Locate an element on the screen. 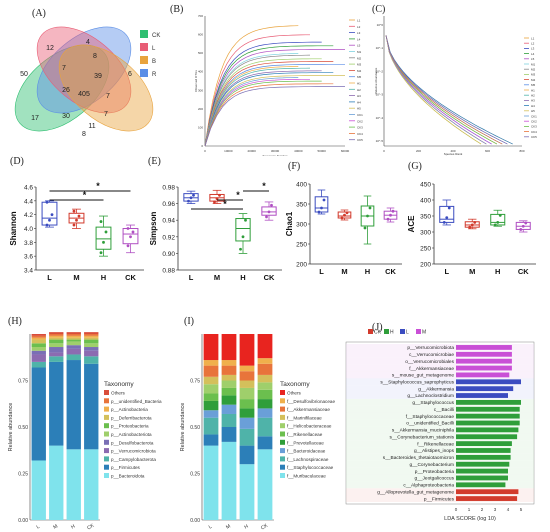 The height and width of the screenshot is (532, 550). shannon-boxplot: 3.4 3.6 3.8 4.0 4.2 4.4 4.6 Shannon L M H CK * * is located at coordinates (76, 231).